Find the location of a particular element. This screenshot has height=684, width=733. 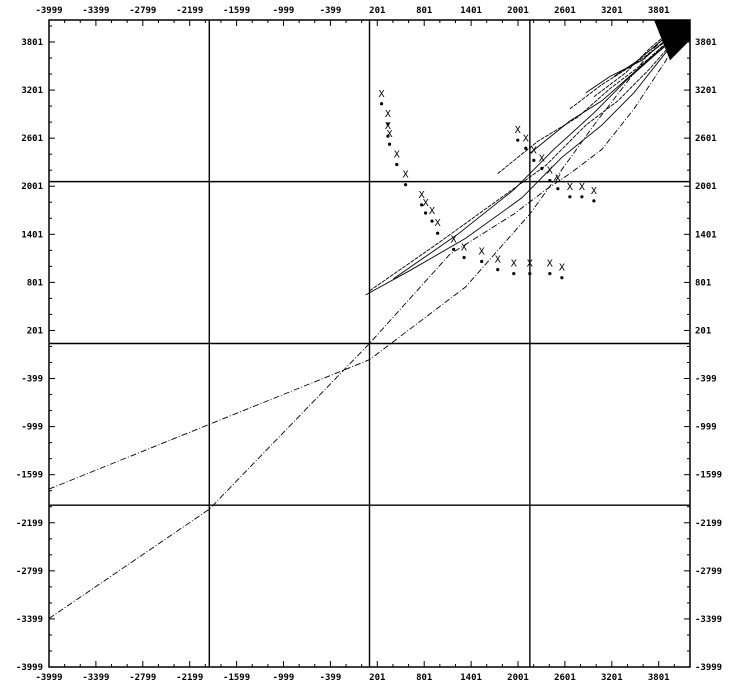

y-tick-label-right: -3399 is located at coordinates (708, 620).